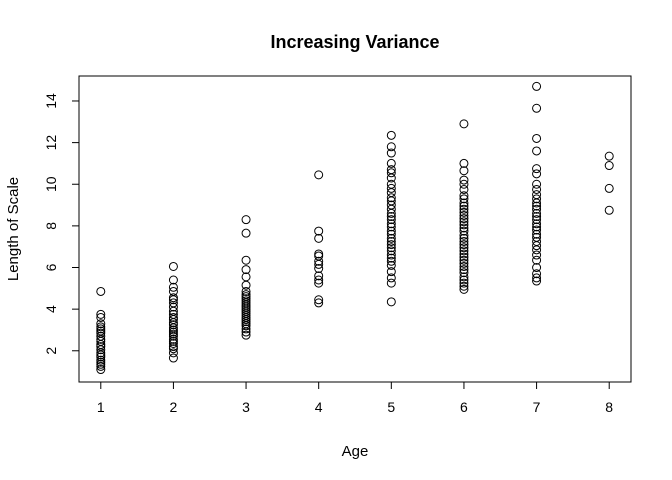 The height and width of the screenshot is (480, 672). What do you see at coordinates (51, 351) in the screenshot?
I see `y-tick-label: 2` at bounding box center [51, 351].